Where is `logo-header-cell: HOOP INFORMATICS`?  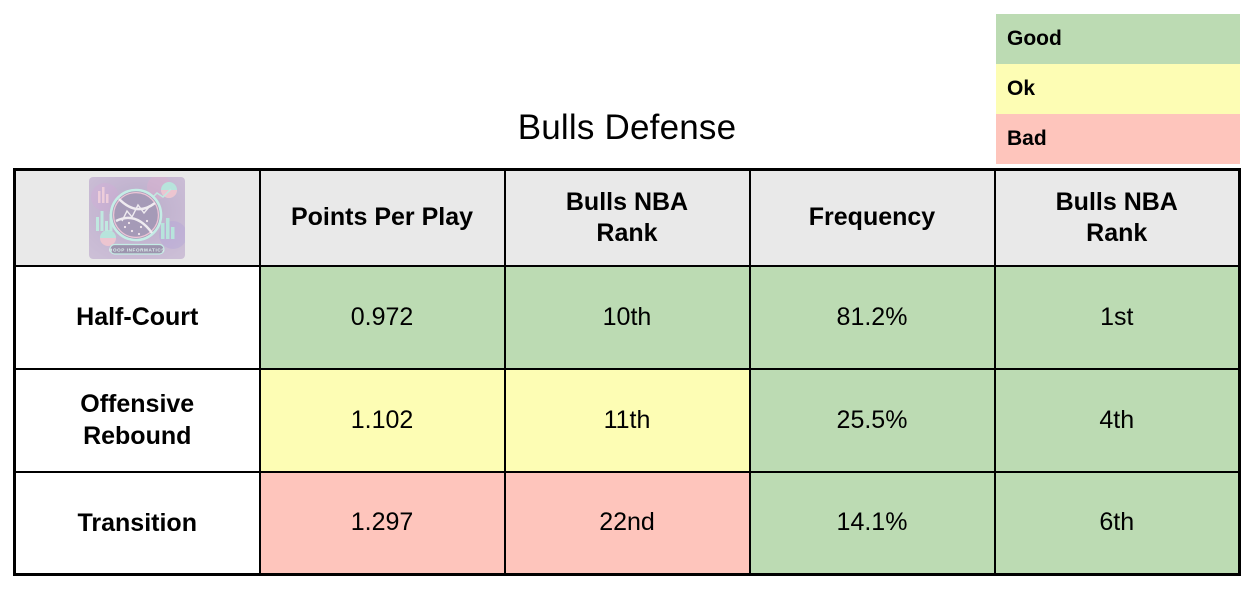 logo-header-cell: HOOP INFORMATICS is located at coordinates (137, 217).